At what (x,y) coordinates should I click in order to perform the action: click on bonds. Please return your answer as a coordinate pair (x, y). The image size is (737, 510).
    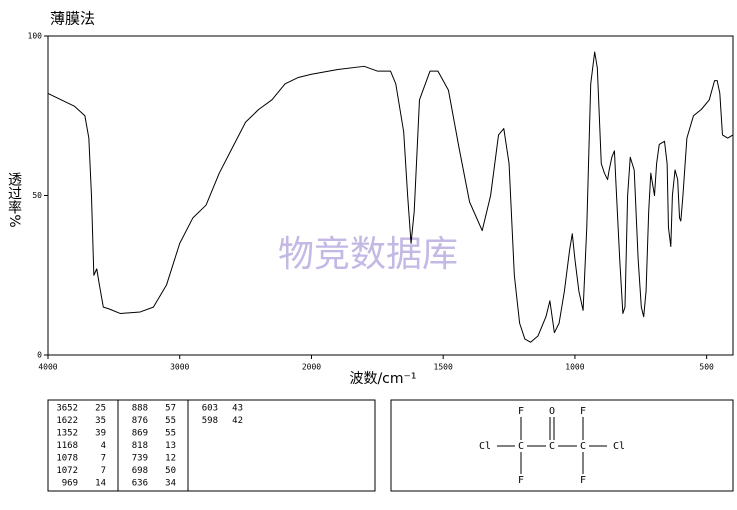
    Looking at the image, I should click on (552, 445).